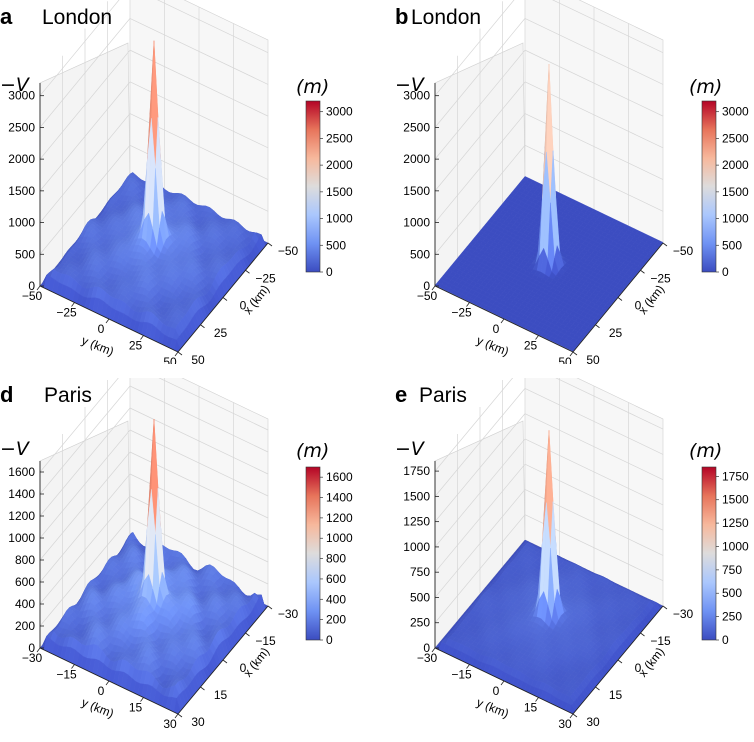 The width and height of the screenshot is (754, 742). What do you see at coordinates (21, 472) in the screenshot?
I see `z-tick-label: 1600` at bounding box center [21, 472].